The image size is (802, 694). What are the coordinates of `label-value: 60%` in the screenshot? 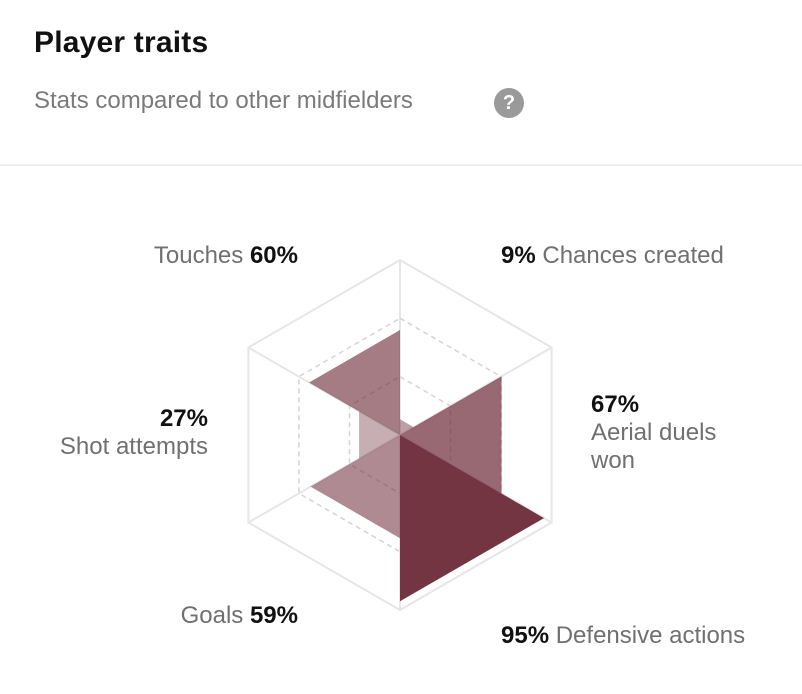 It's located at (273, 255).